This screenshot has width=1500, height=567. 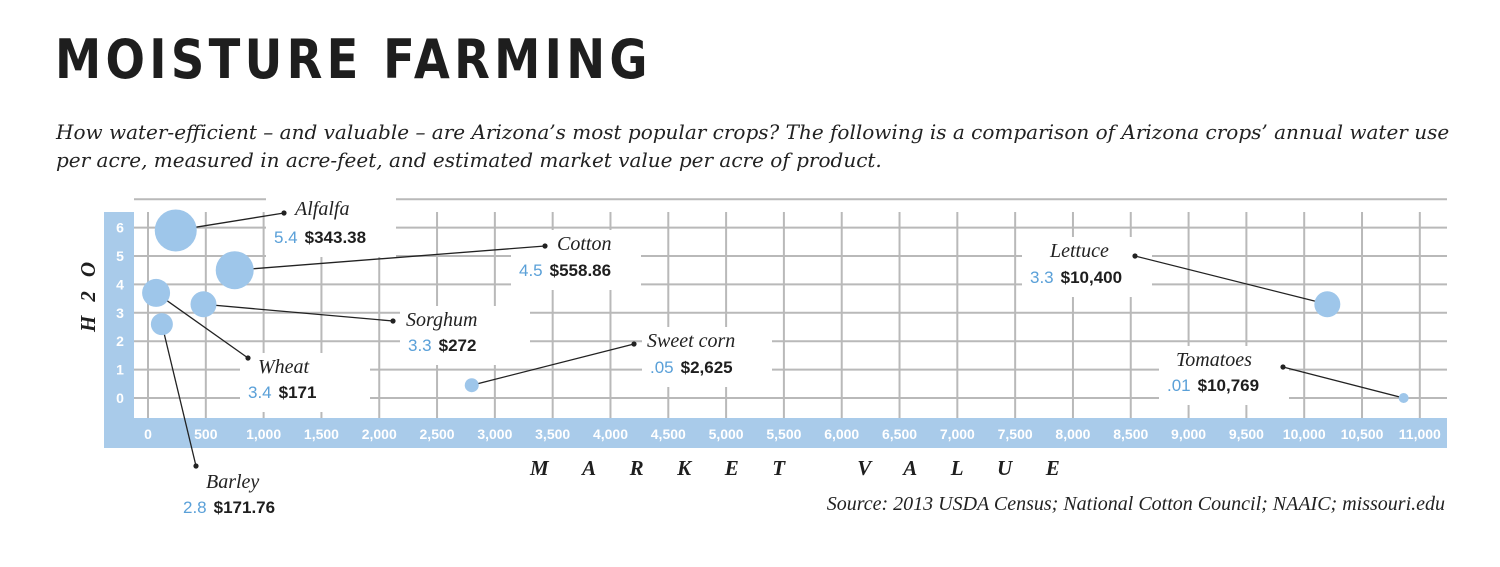 What do you see at coordinates (244, 507) in the screenshot?
I see `market-value: $171.76` at bounding box center [244, 507].